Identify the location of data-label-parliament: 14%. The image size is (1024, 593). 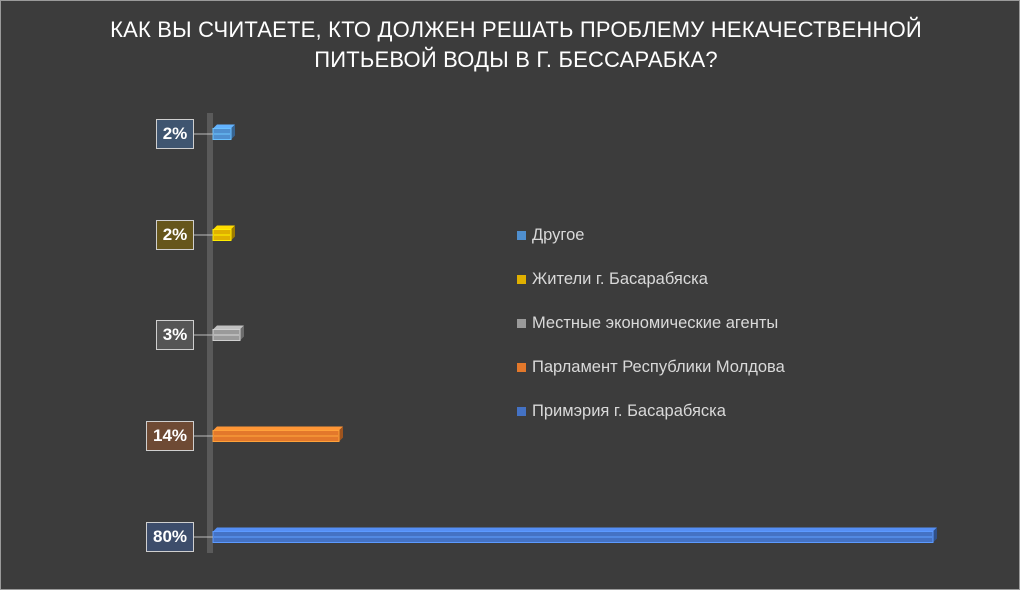
(170, 436).